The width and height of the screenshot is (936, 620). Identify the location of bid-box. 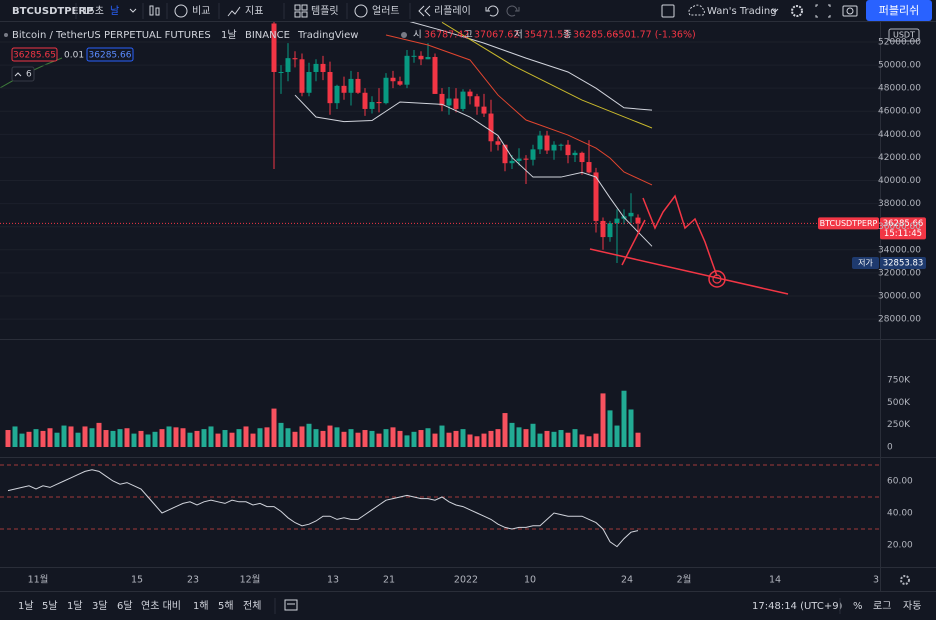
(34, 54).